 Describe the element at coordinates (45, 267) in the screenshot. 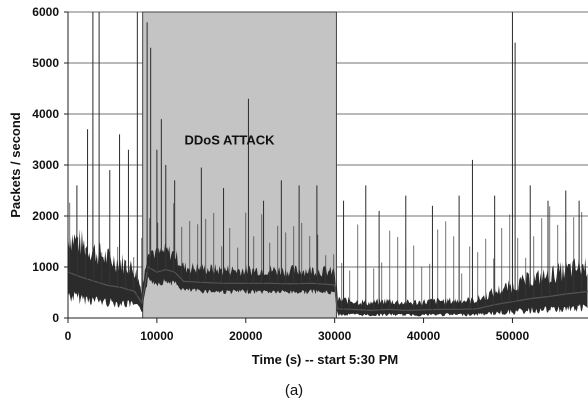

I see `y-tick-label: 1000` at that location.